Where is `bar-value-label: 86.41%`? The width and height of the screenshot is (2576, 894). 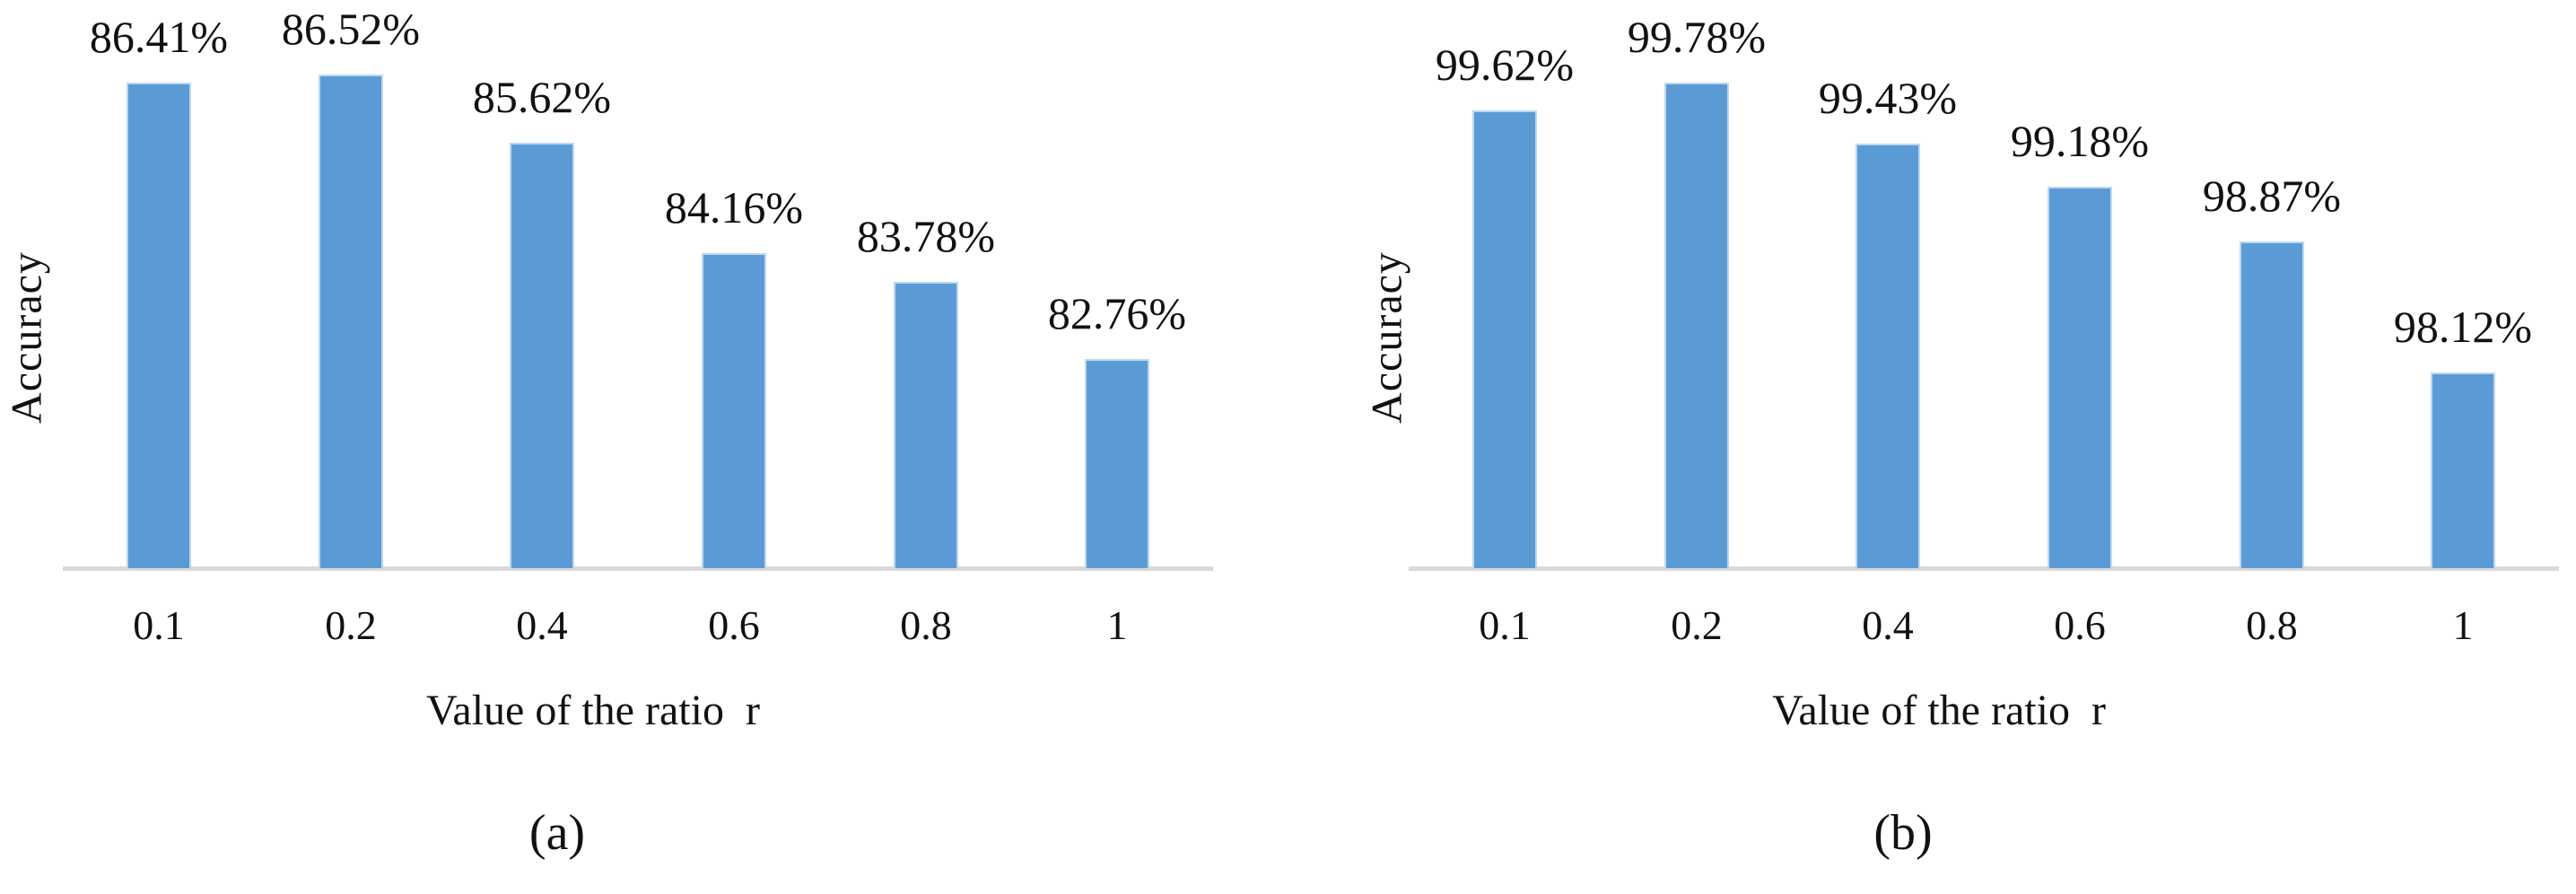 bar-value-label: 86.41% is located at coordinates (159, 37).